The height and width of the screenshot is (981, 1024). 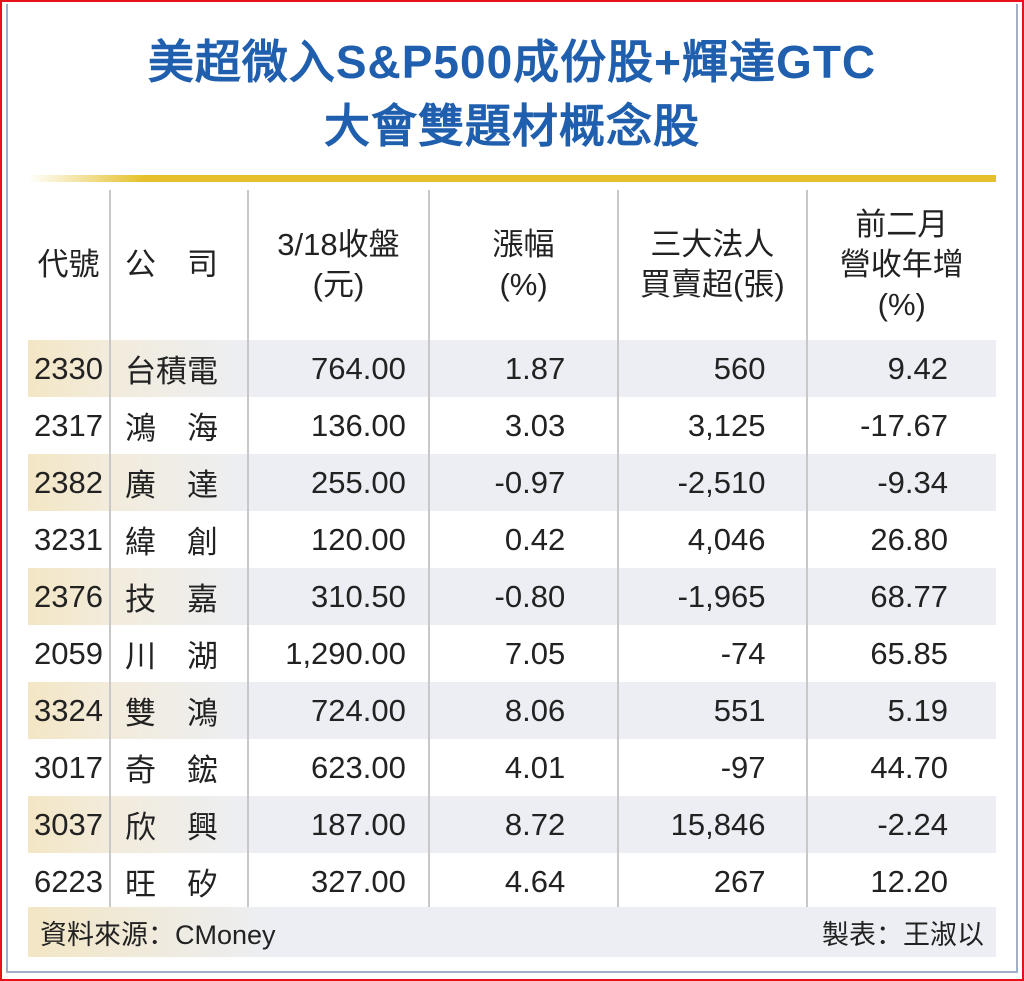 I want to click on cell-code: 3017, so click(x=68, y=767).